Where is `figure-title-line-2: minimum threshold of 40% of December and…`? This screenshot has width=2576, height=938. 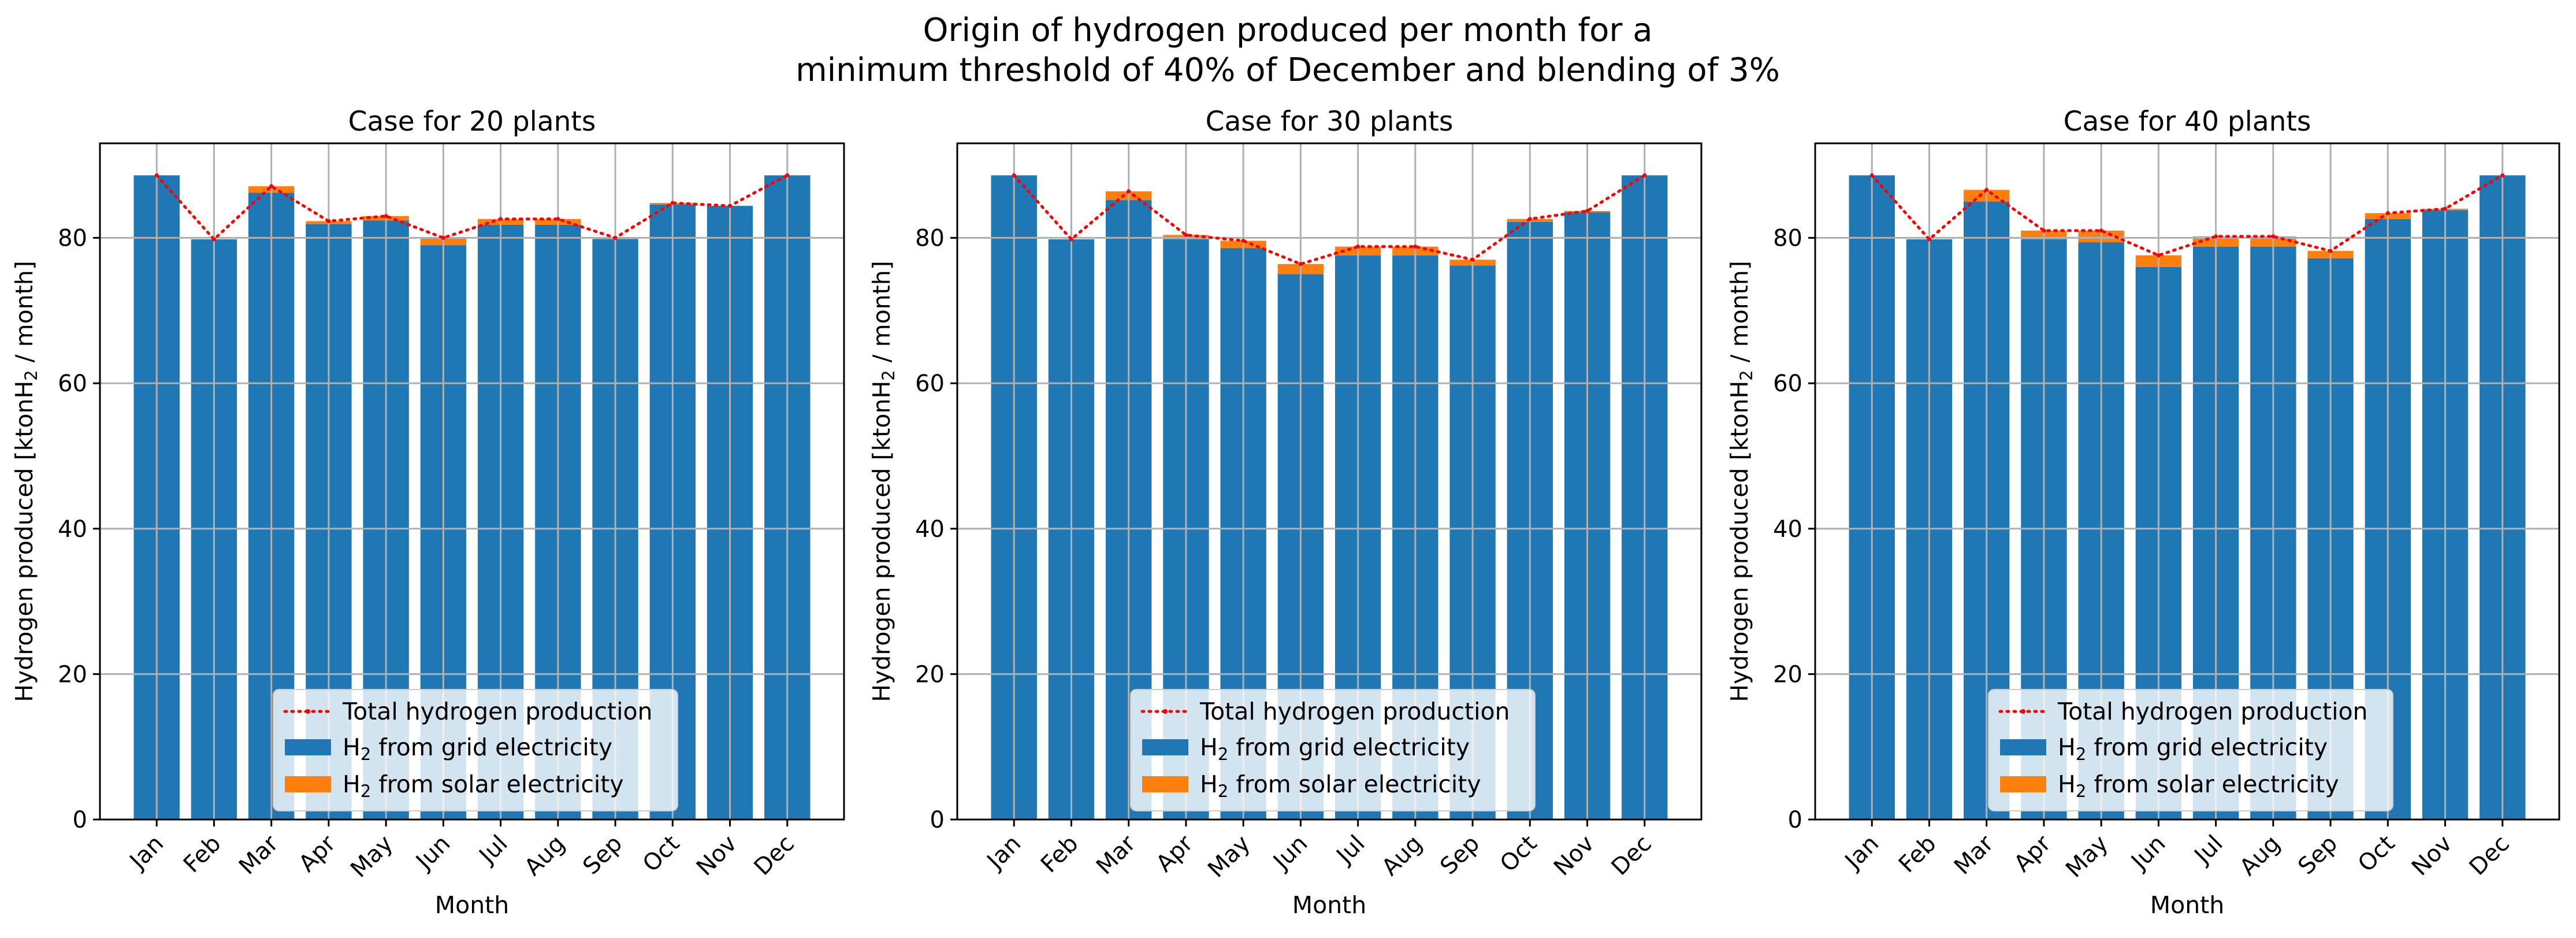 figure-title-line-2: minimum threshold of 40% of December and… is located at coordinates (1288, 70).